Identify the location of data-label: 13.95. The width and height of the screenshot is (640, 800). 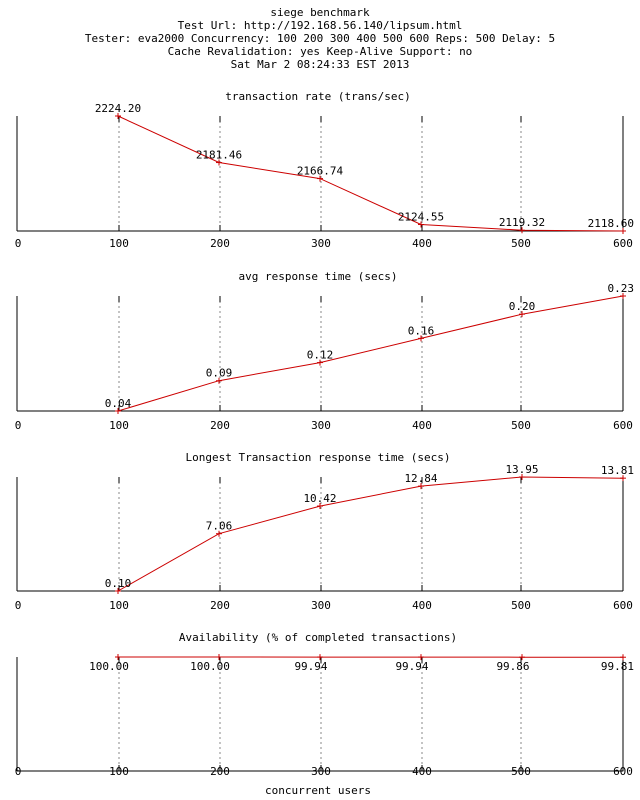
(521, 469).